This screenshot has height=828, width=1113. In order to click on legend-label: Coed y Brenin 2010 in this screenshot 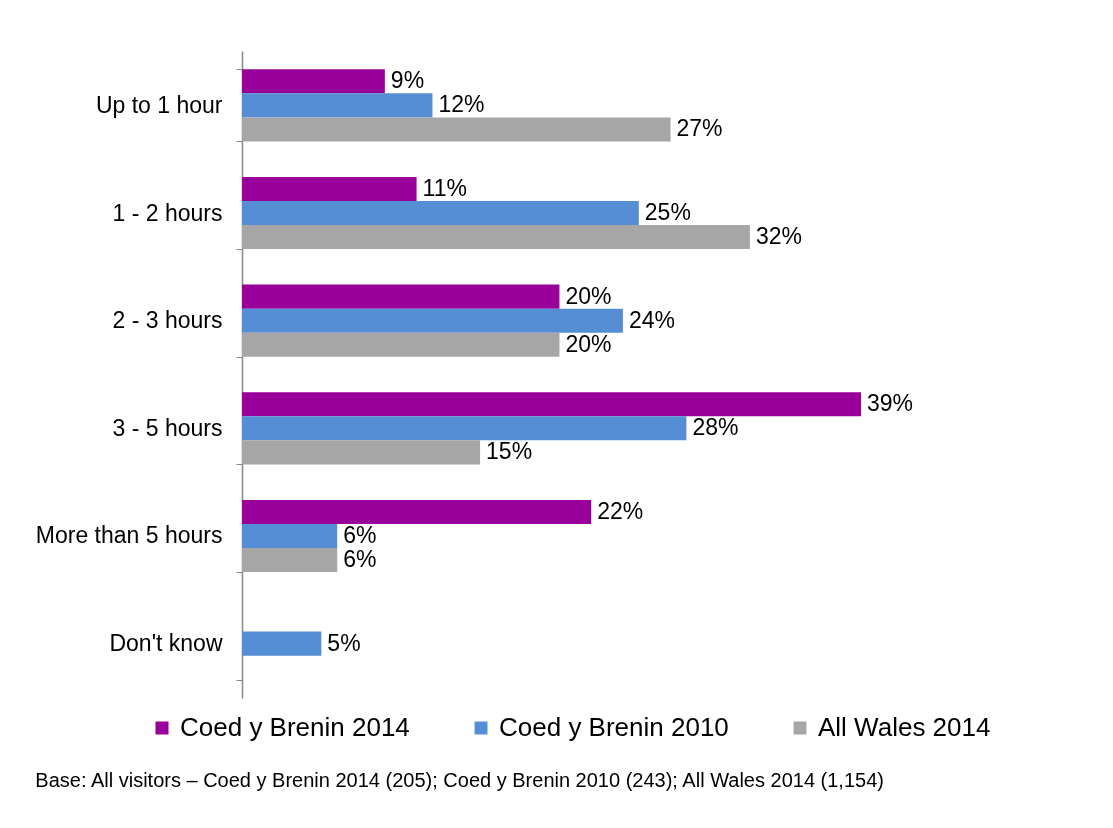, I will do `click(614, 727)`.